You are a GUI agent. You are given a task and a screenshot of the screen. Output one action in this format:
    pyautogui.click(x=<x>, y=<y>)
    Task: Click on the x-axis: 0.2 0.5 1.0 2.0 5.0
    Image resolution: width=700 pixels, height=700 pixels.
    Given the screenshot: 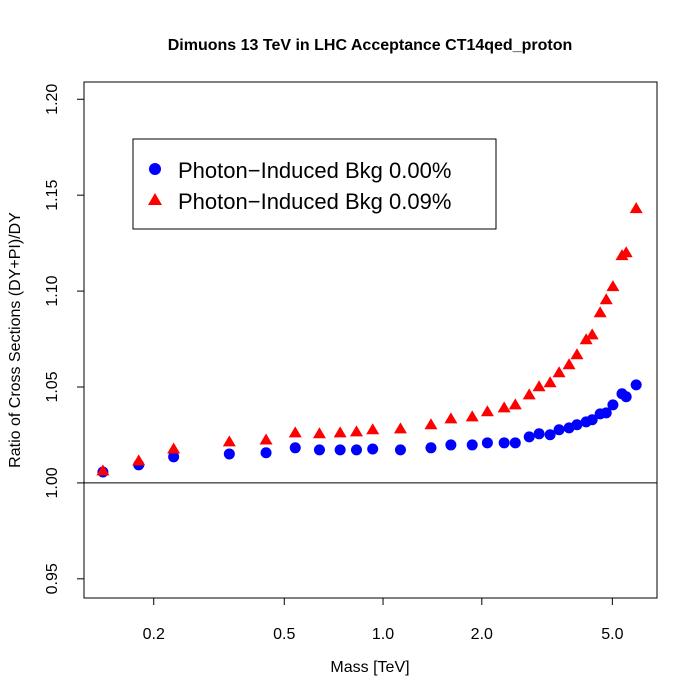 What is the action you would take?
    pyautogui.click(x=383, y=620)
    